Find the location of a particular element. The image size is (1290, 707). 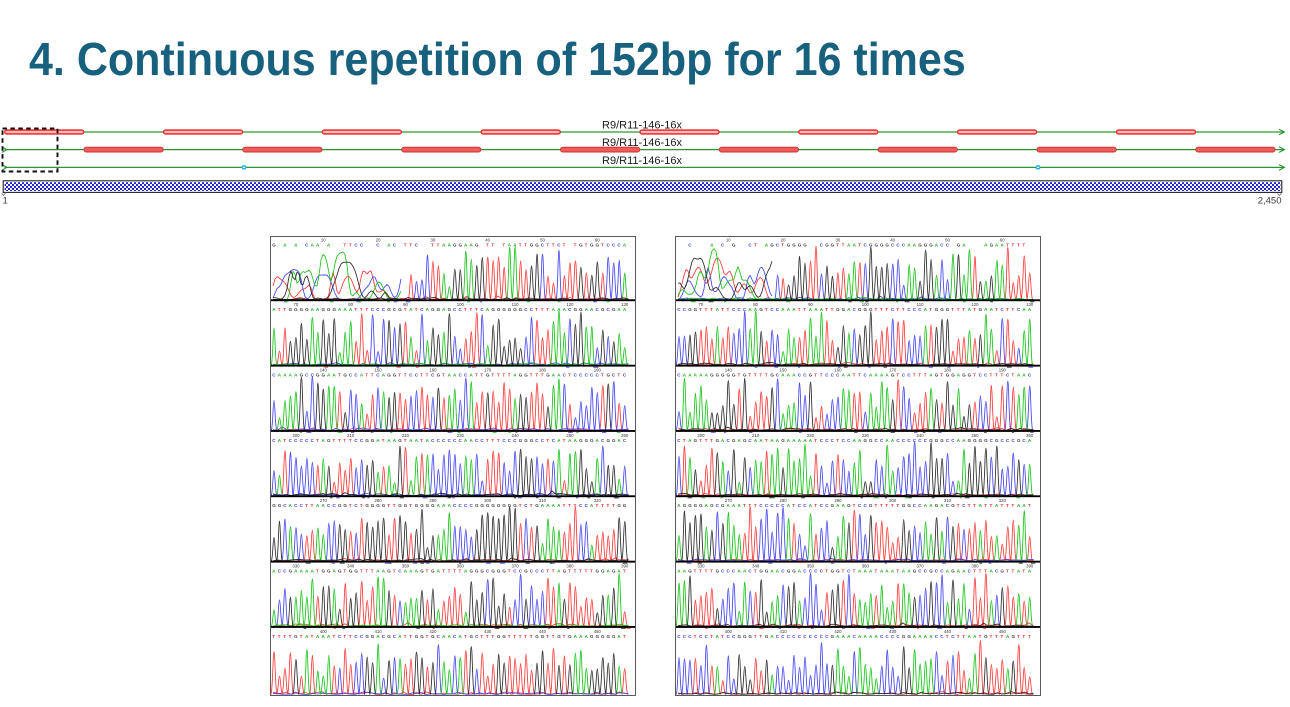

svg-text: AAAAAAAAAAAAAAAA is located at coordinates (863, 636).